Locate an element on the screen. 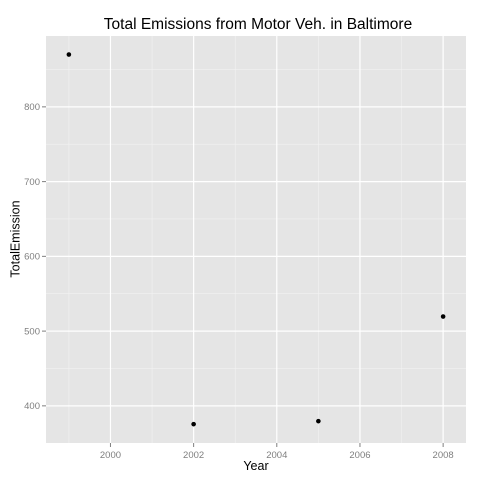 The image size is (480, 480). y-tick-label: 600 is located at coordinates (32, 257).